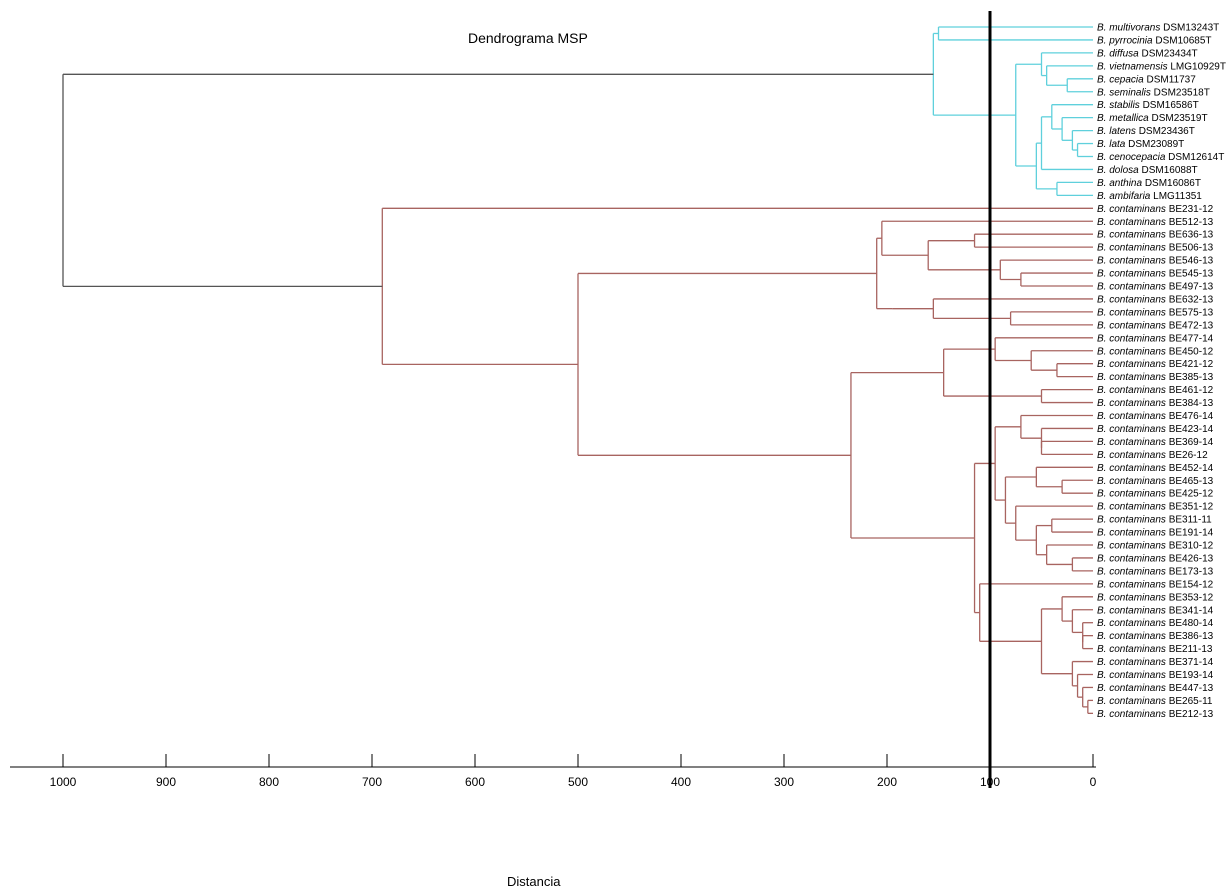 This screenshot has width=1229, height=892. What do you see at coordinates (1155, 468) in the screenshot?
I see `leaf-label: B. contaminans BE452-14` at bounding box center [1155, 468].